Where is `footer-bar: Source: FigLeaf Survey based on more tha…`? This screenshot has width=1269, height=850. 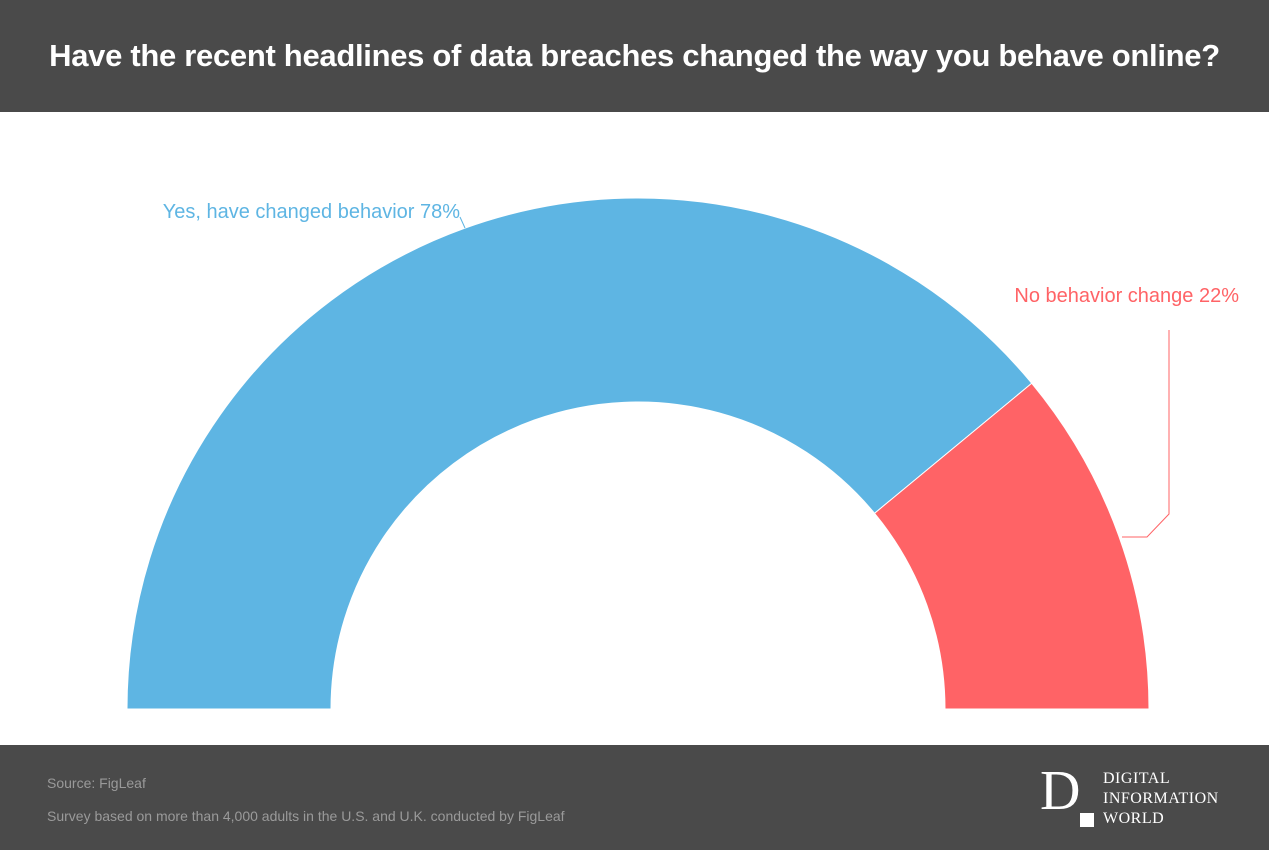
footer-bar: Source: FigLeaf Survey based on more tha… is located at coordinates (634, 797).